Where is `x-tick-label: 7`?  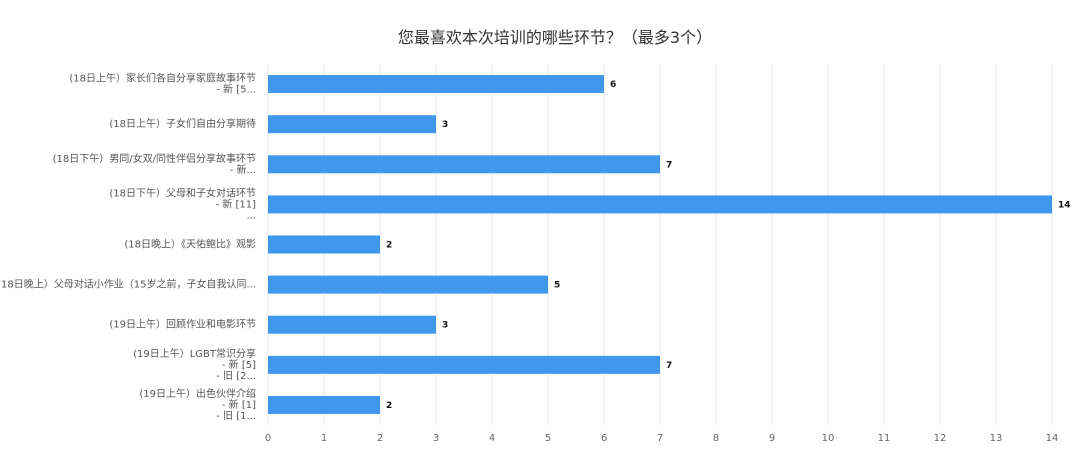
x-tick-label: 7 is located at coordinates (660, 438).